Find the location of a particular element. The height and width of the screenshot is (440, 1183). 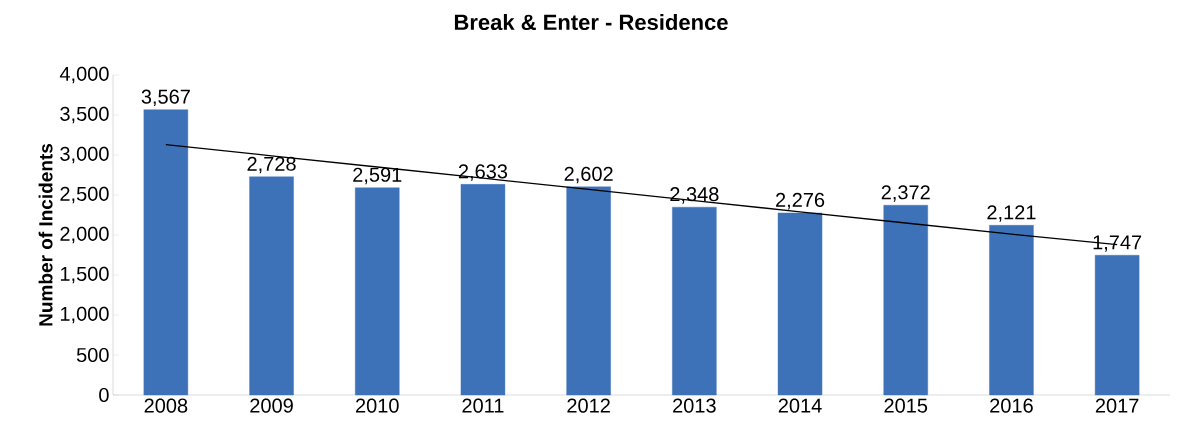

x-tick-label: 2010 is located at coordinates (377, 405).